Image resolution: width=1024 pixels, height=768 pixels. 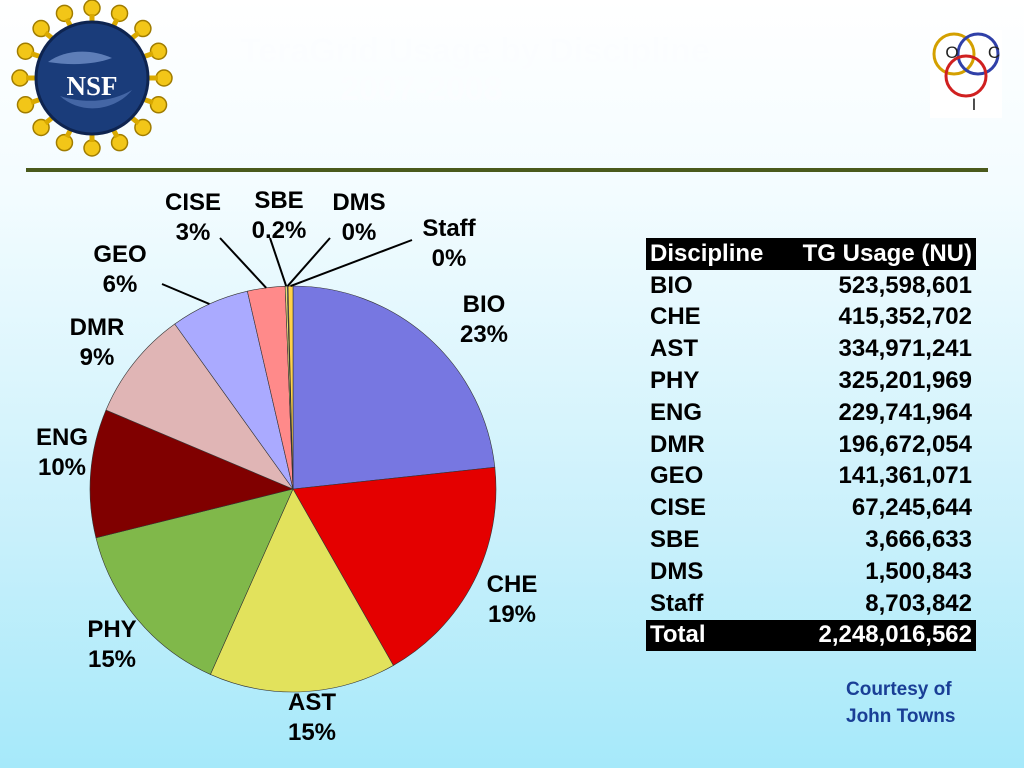 What do you see at coordinates (507, 170) in the screenshot?
I see `title-divider` at bounding box center [507, 170].